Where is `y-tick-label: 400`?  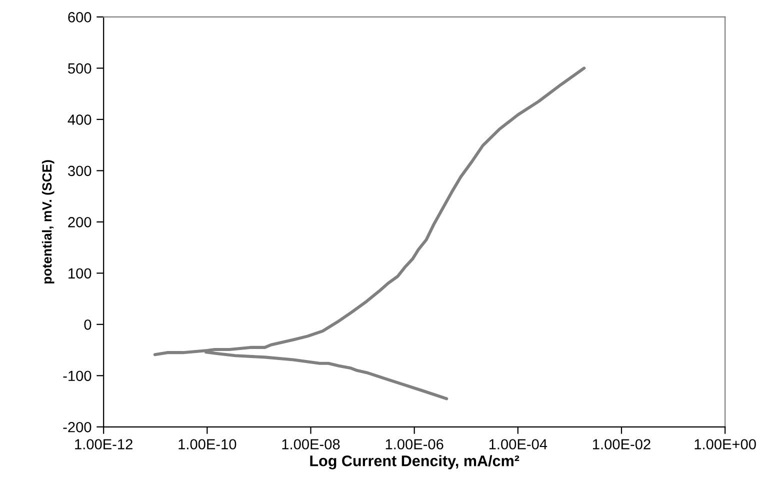
y-tick-label: 400 is located at coordinates (80, 119).